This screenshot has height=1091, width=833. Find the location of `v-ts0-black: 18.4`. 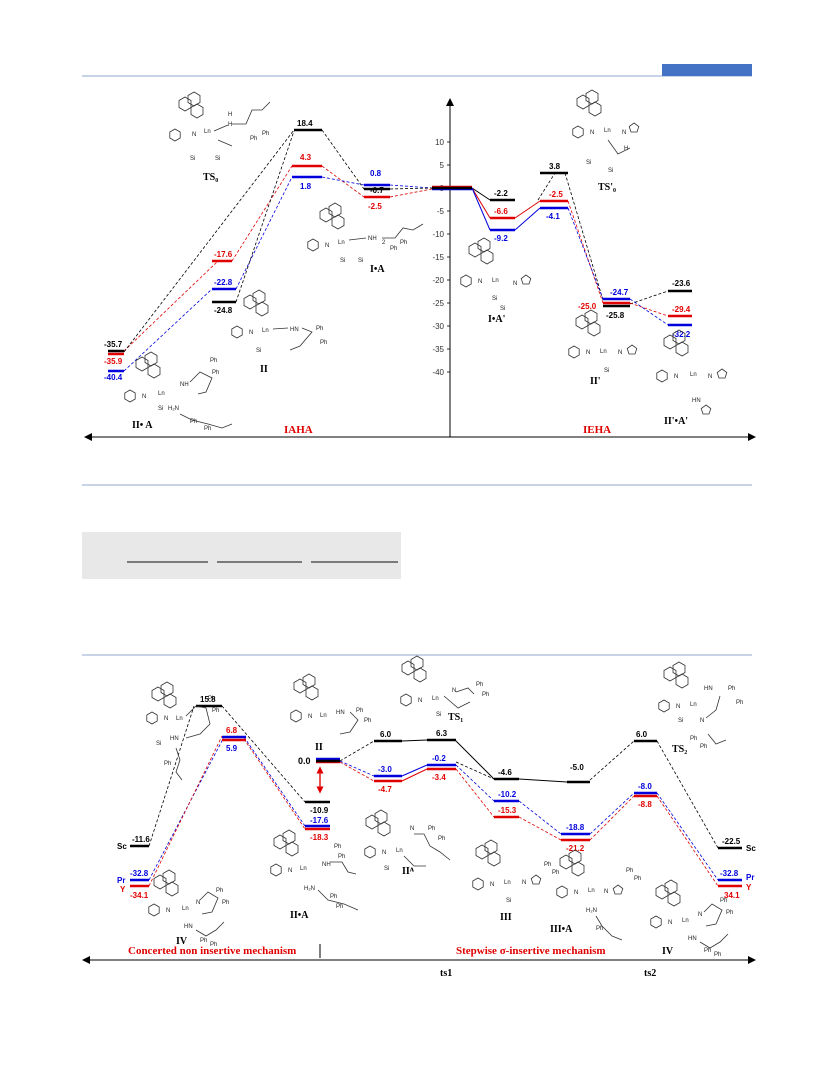

v-ts0-black: 18.4 is located at coordinates (305, 123).